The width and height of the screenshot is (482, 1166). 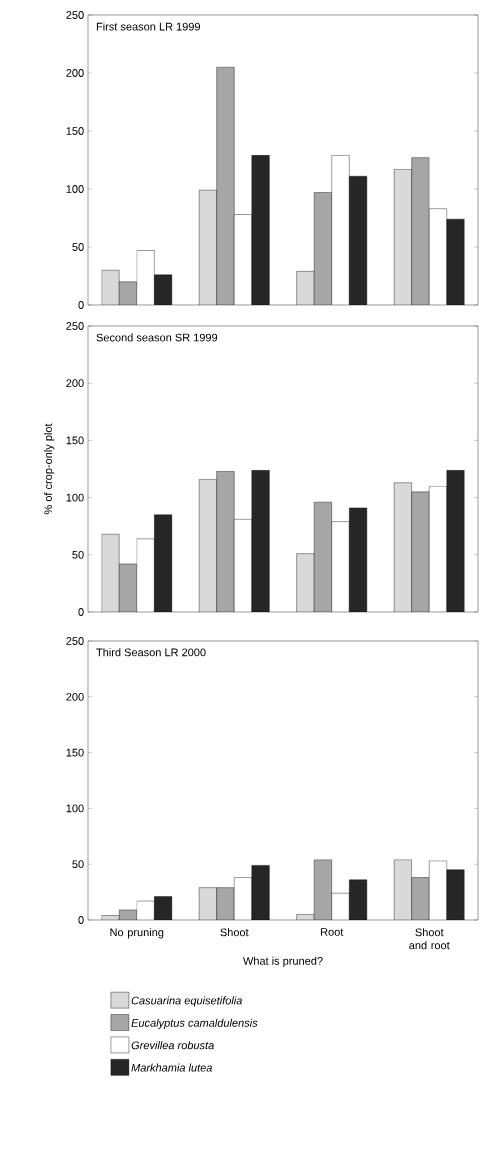 What do you see at coordinates (234, 932) in the screenshot?
I see `x-tick-label: Shoot` at bounding box center [234, 932].